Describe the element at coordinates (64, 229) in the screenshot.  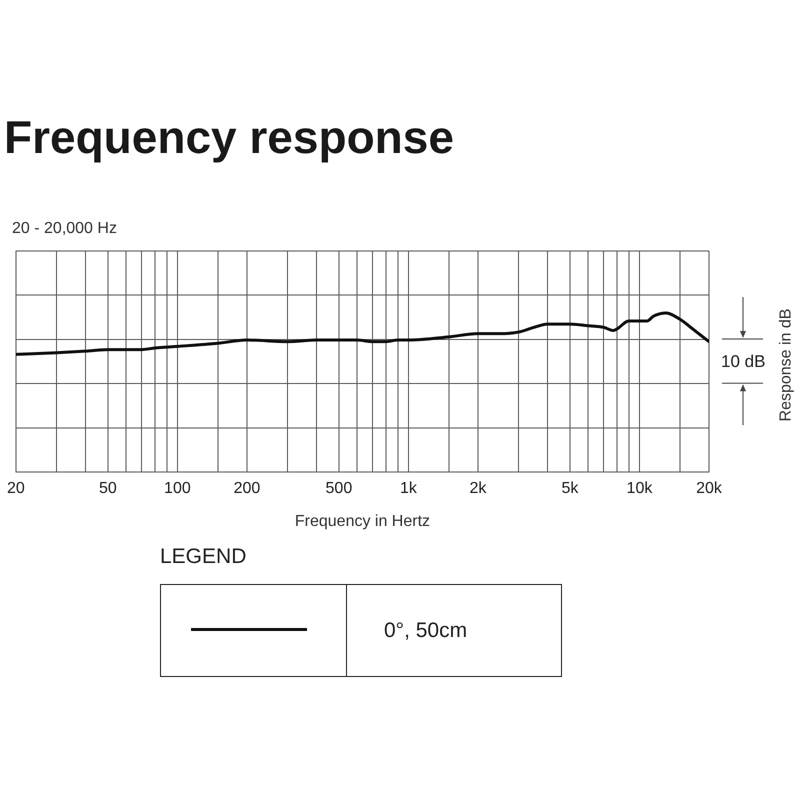
I see `chart-subtitle: 20 - 20,000 Hz` at that location.